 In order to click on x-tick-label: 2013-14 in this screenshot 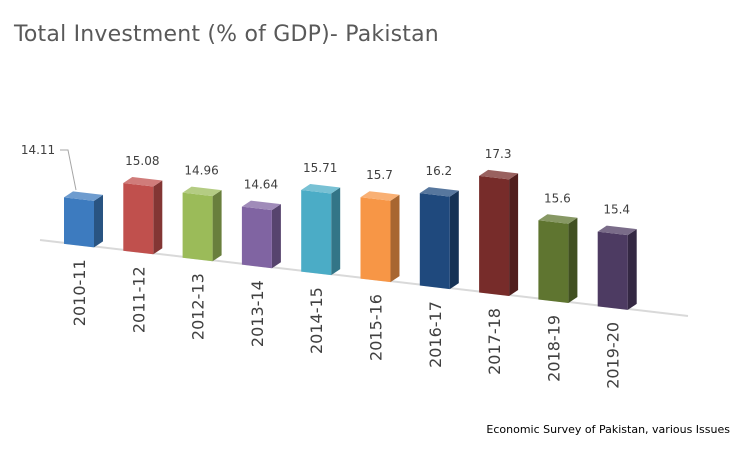, I will do `click(257, 313)`.